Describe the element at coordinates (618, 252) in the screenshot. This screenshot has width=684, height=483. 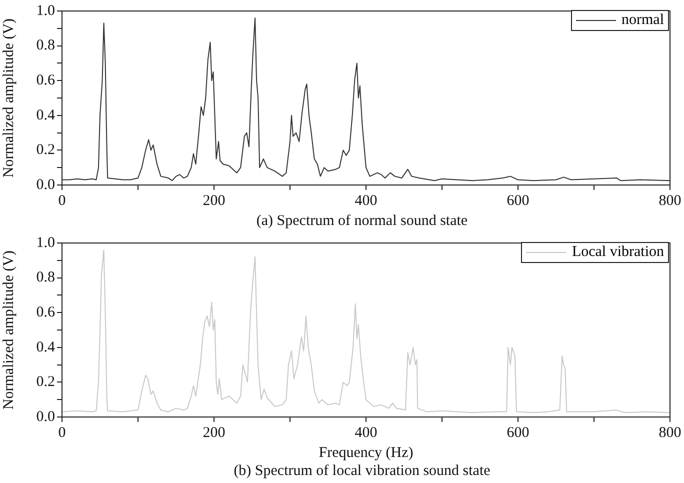
I see `legend-label: Local vibration` at that location.